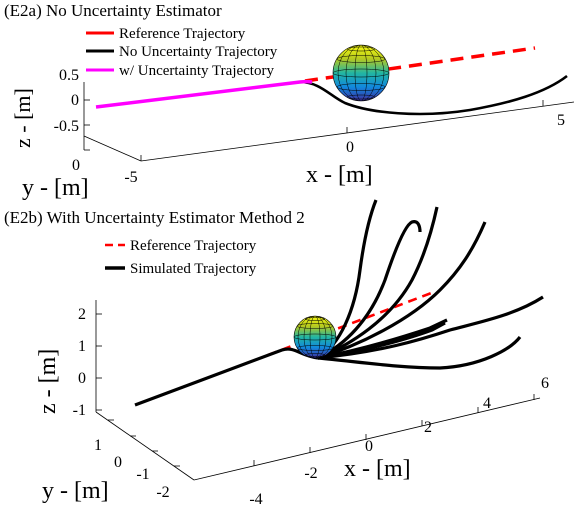 The height and width of the screenshot is (506, 577). I want to click on x-tick: 5, so click(561, 120).